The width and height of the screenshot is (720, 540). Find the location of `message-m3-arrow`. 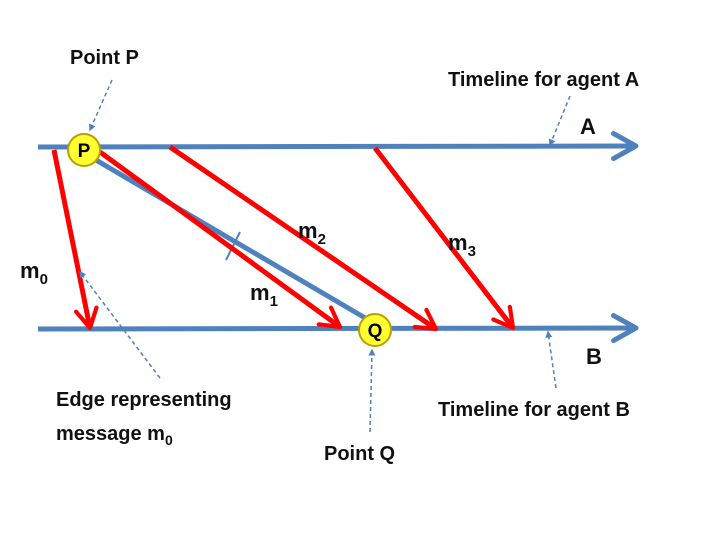

message-m3-arrow is located at coordinates (444, 238).